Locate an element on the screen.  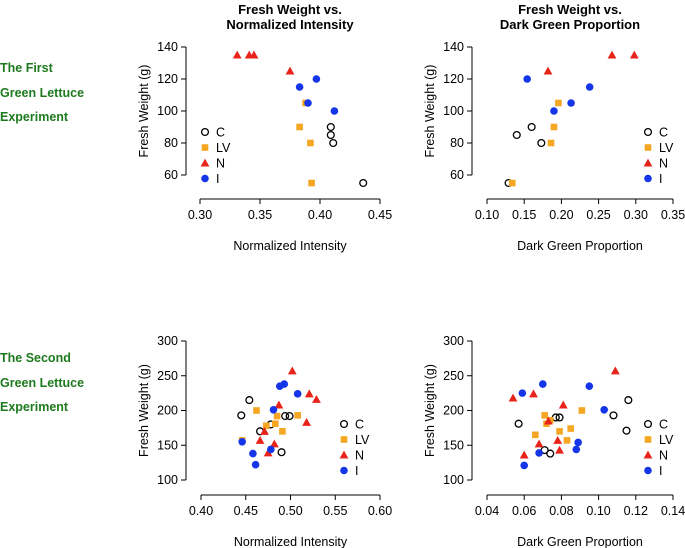
series-LV is located at coordinates (535, 143).